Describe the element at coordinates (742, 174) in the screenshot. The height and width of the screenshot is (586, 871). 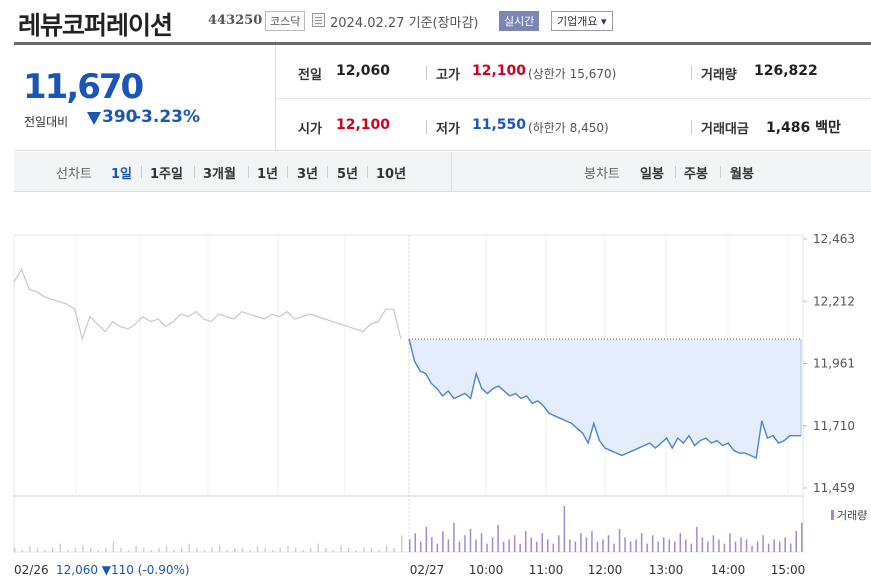
I see `tab-monthly-candle: 월봉` at that location.